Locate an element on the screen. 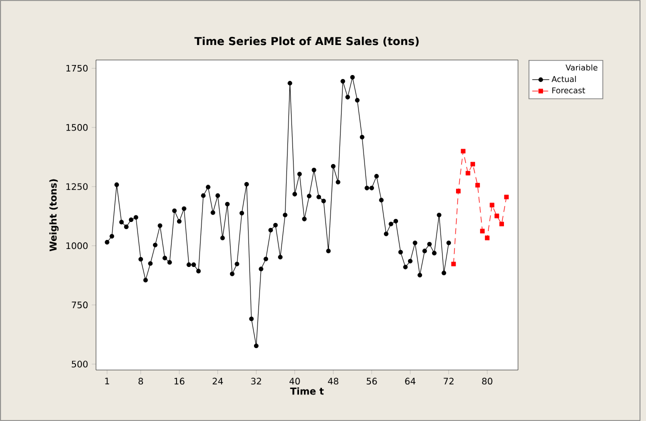 This screenshot has width=646, height=421. x-tick-label: 40 is located at coordinates (294, 381).